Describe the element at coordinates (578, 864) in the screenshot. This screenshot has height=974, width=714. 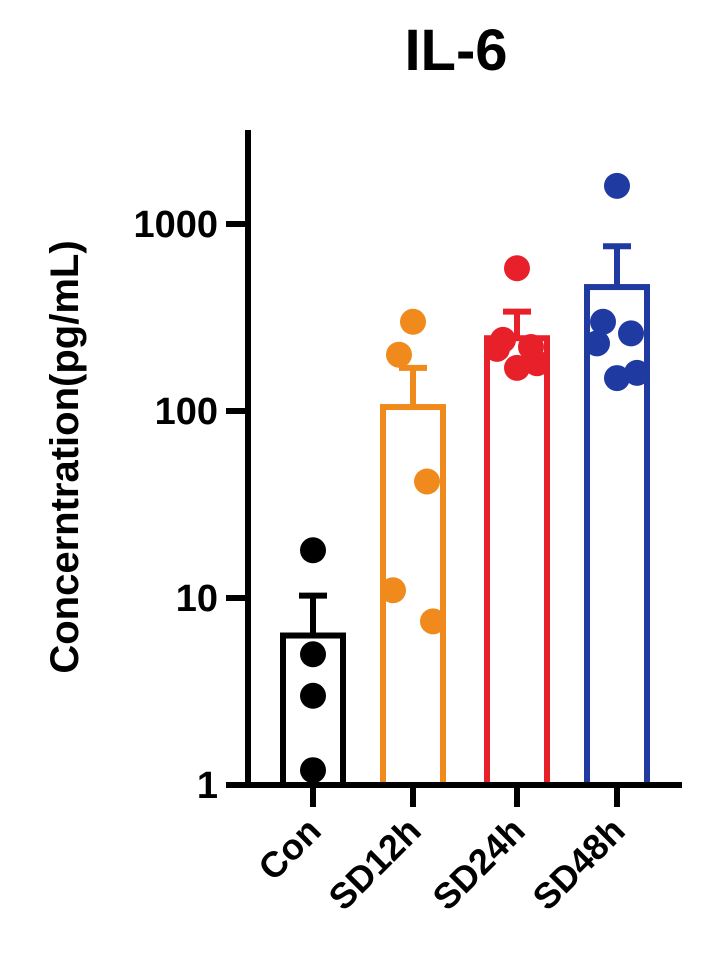
I see `x-tick-label-sd48h: SD48h` at that location.